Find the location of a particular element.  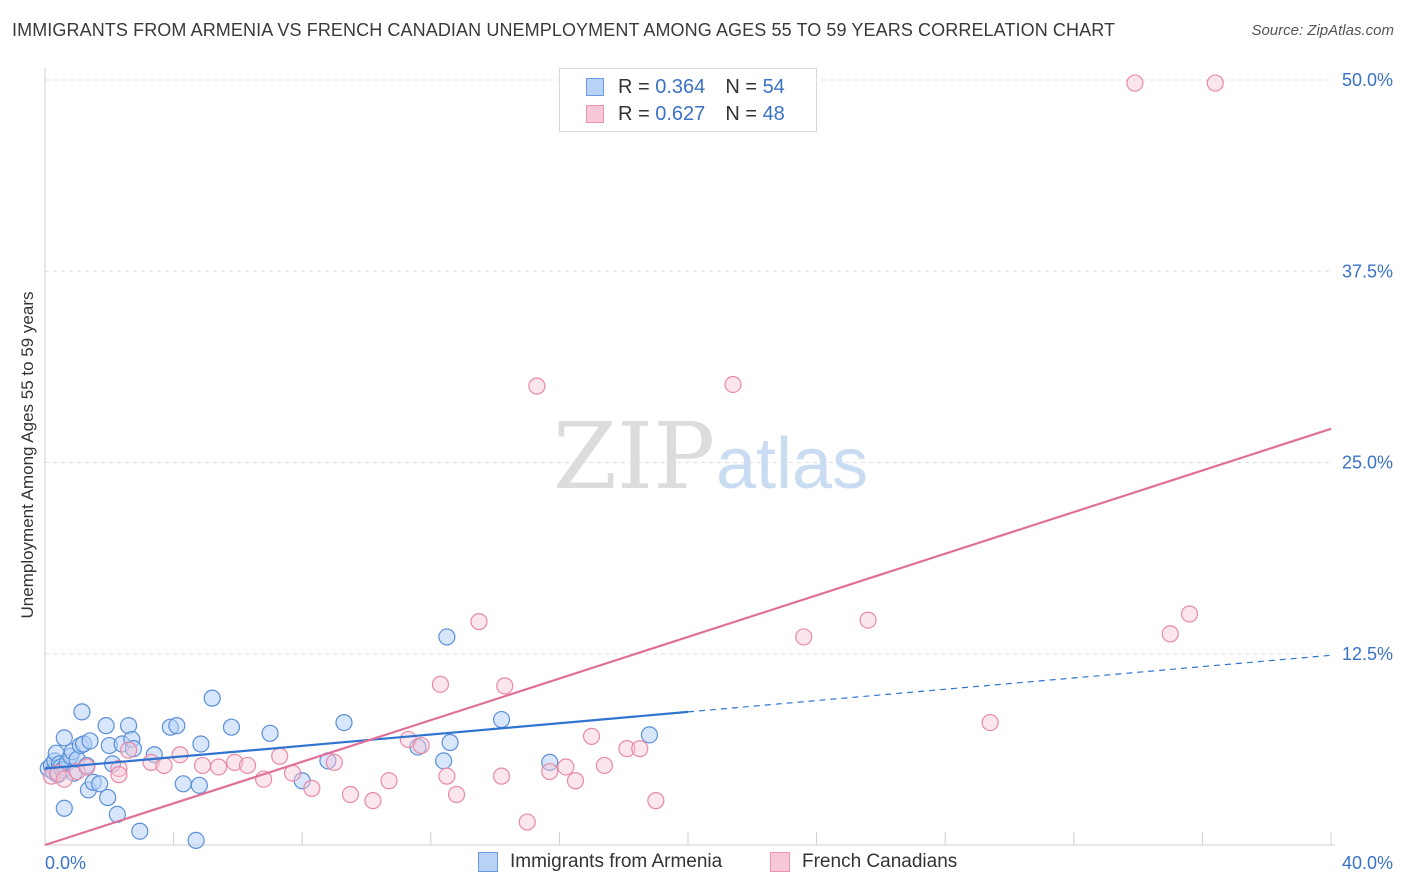

legend-swatch-french is located at coordinates (780, 862).